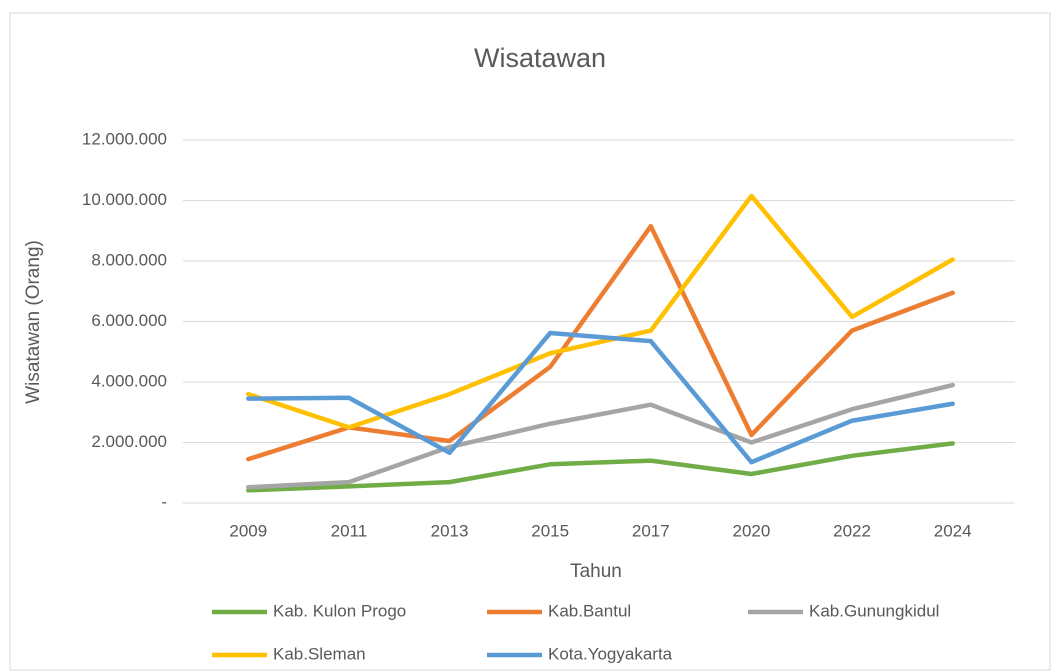 The image size is (1059, 671). I want to click on legend-label: Kab. Kulon Progo, so click(339, 610).